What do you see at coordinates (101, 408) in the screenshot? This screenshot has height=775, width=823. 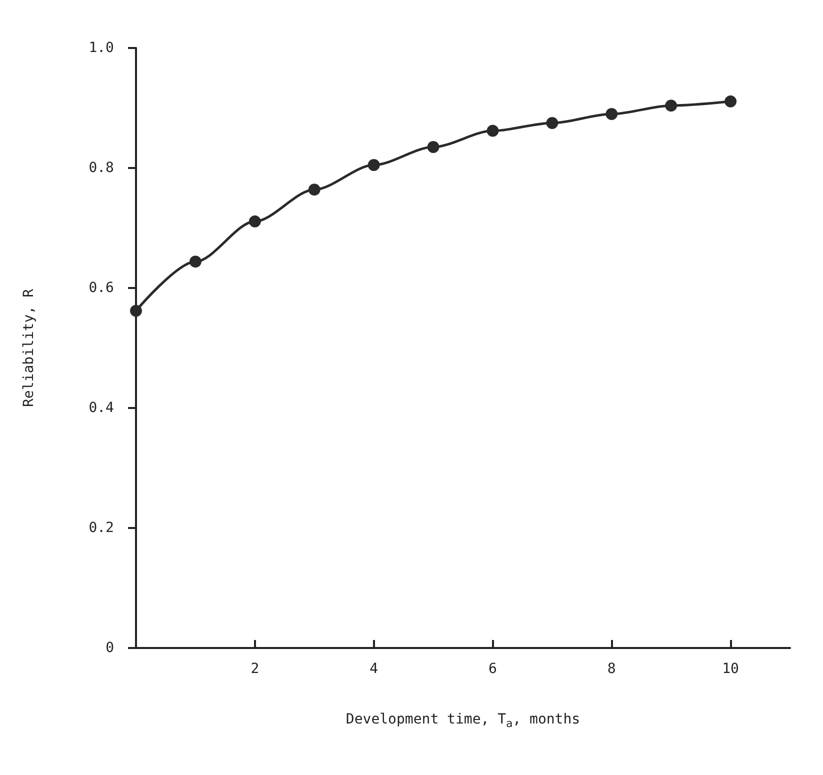 I see `y-tick-label: 0.4` at bounding box center [101, 408].